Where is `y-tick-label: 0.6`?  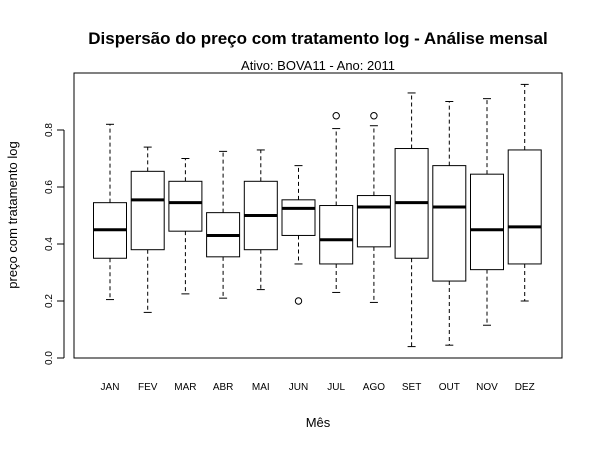
y-tick-label: 0.6 is located at coordinates (49, 187).